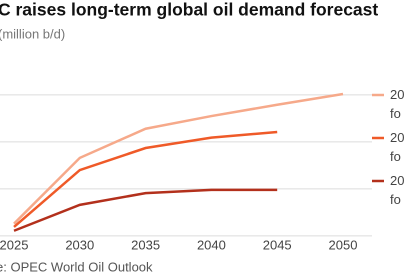  I want to click on x-tick-label: 2050, so click(343, 244).